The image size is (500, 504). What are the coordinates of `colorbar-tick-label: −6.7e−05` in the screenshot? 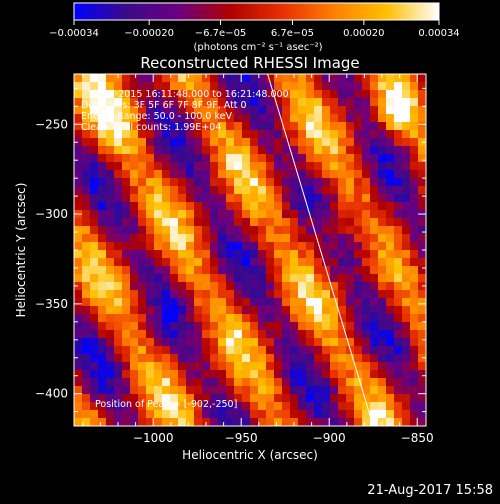 It's located at (221, 33).